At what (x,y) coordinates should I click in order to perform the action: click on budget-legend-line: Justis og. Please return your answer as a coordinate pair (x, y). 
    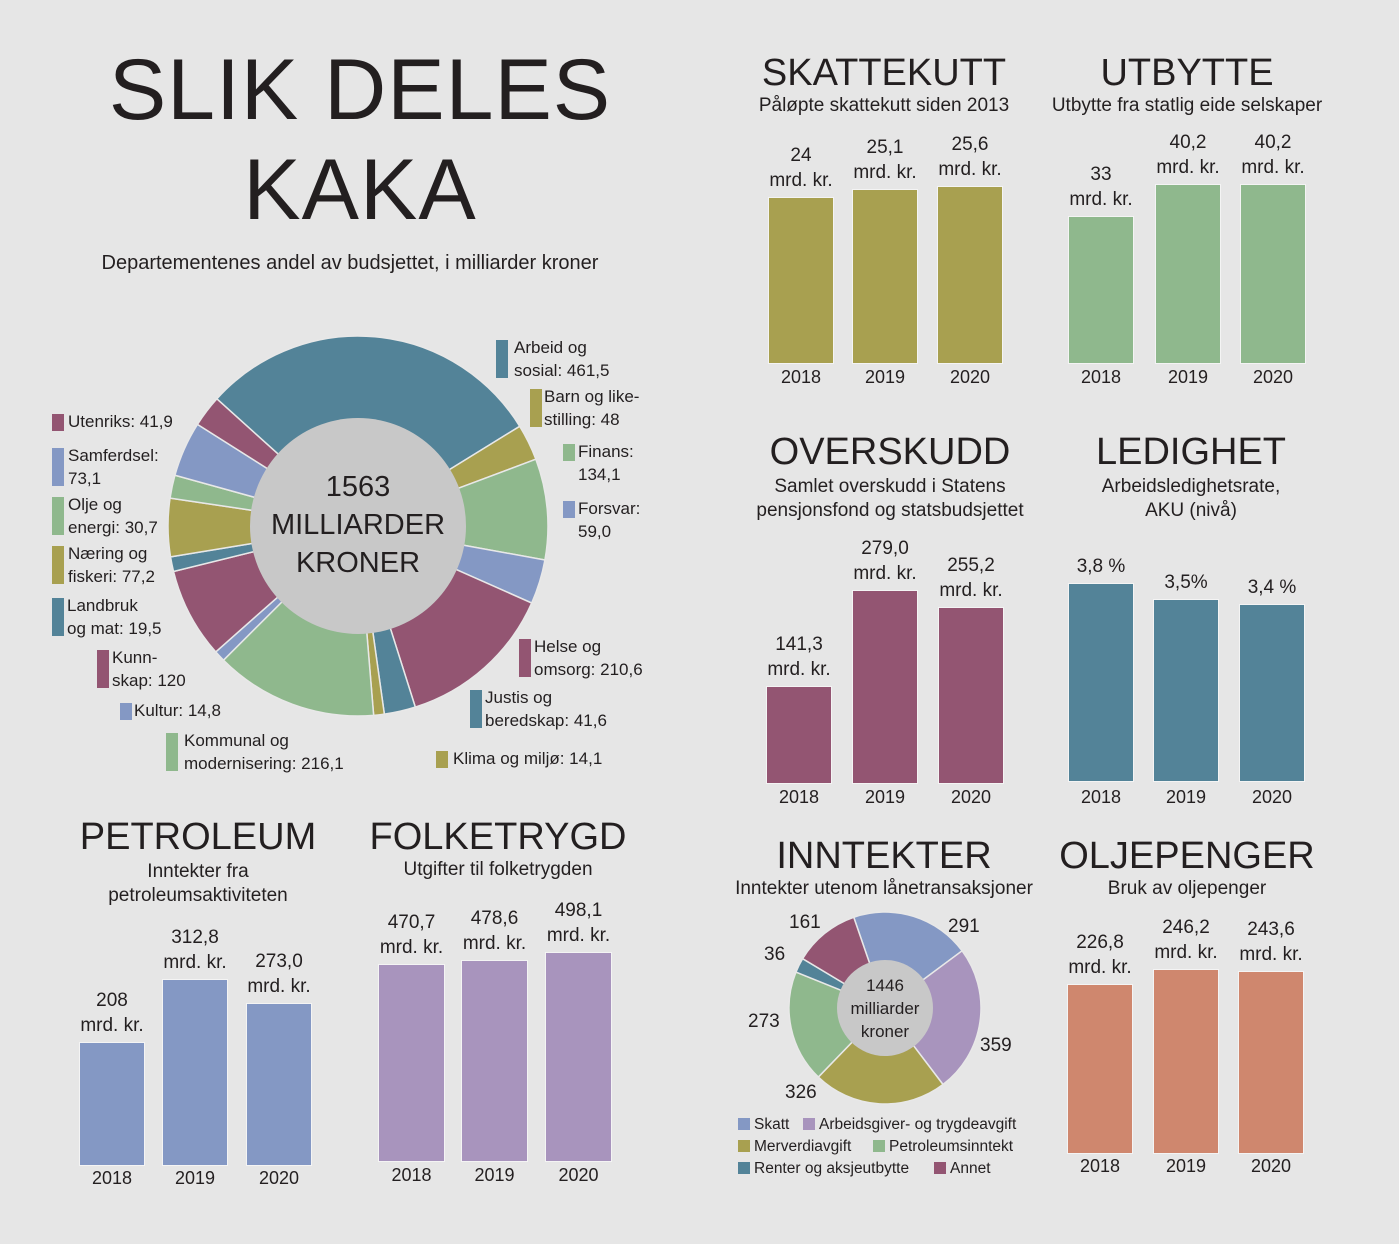
    Looking at the image, I should click on (519, 697).